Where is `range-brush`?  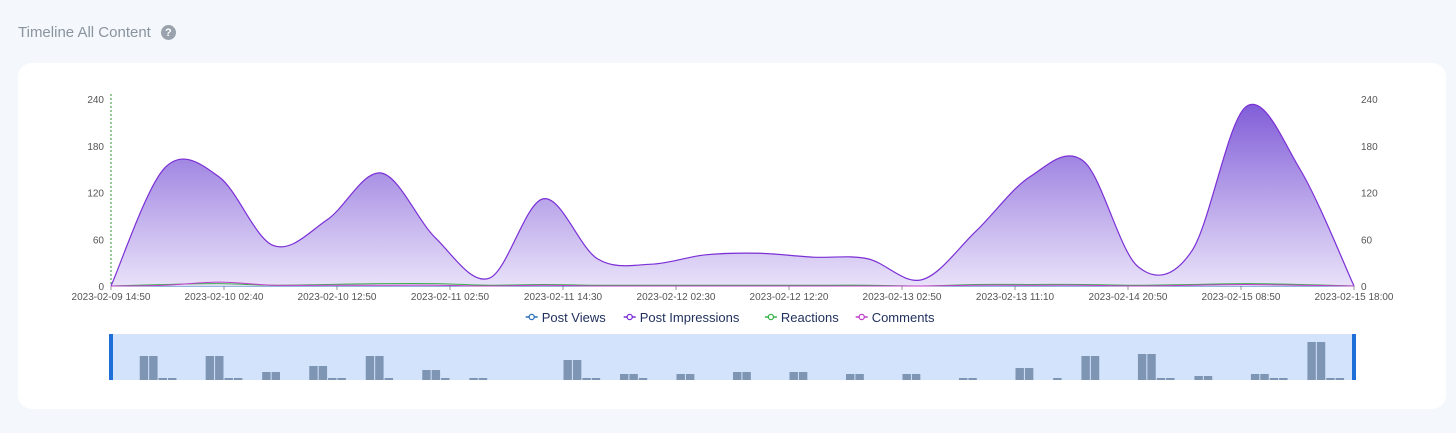
range-brush is located at coordinates (732, 357).